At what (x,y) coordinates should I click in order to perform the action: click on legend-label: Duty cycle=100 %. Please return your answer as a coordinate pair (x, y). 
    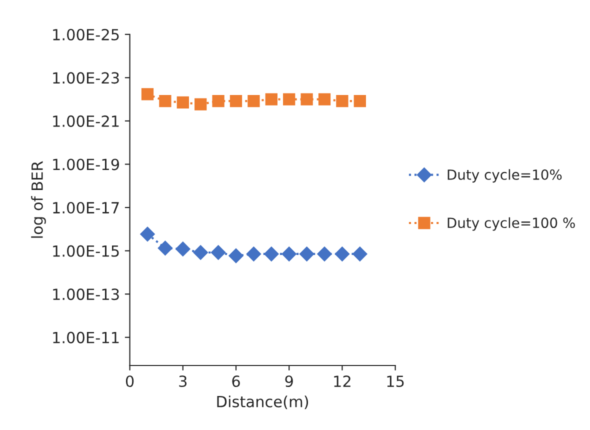
    Looking at the image, I should click on (511, 224).